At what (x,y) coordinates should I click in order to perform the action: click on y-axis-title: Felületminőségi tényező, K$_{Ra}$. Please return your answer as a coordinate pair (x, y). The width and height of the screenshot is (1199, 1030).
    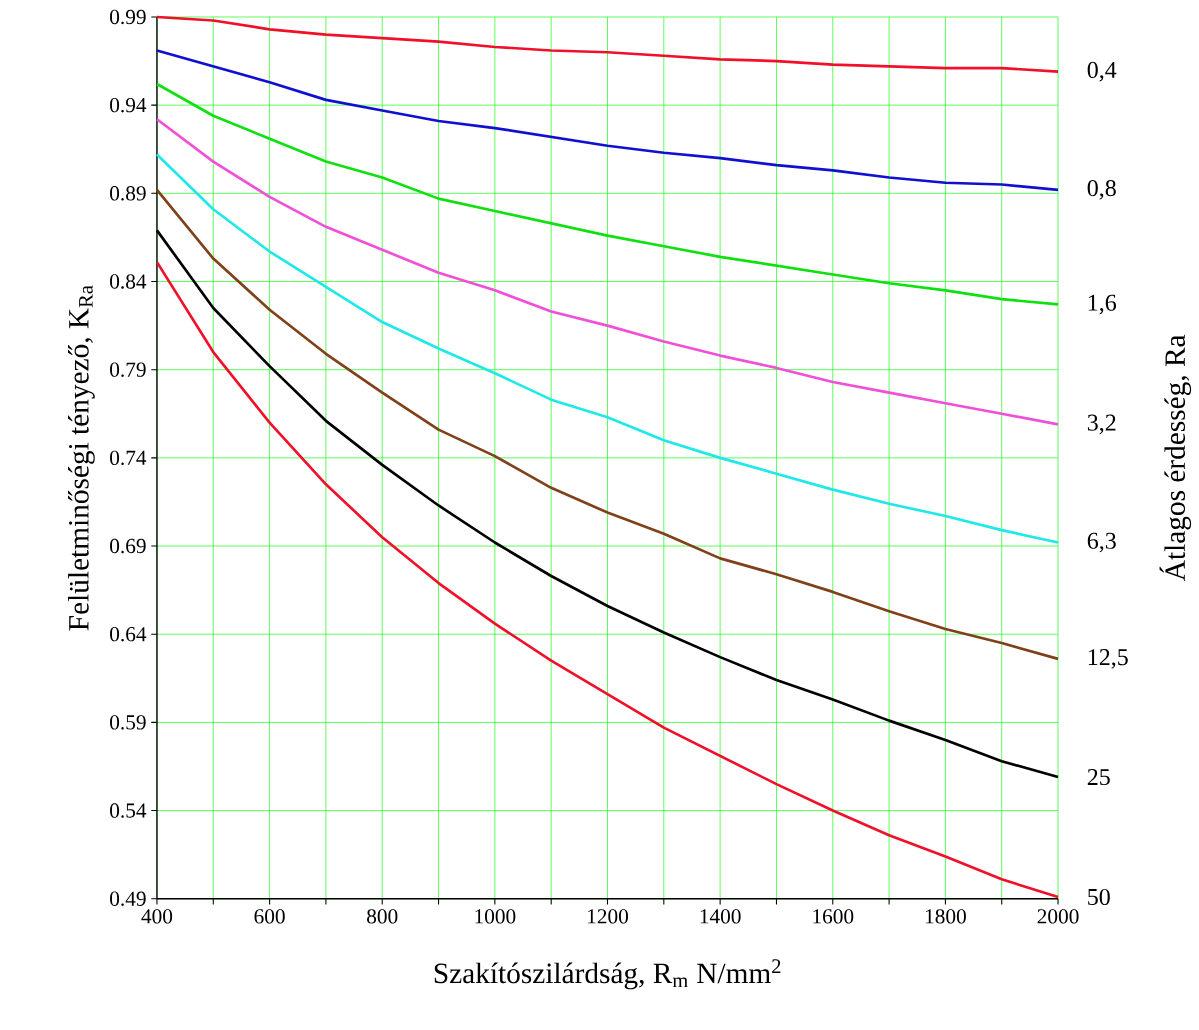
    Looking at the image, I should click on (81, 458).